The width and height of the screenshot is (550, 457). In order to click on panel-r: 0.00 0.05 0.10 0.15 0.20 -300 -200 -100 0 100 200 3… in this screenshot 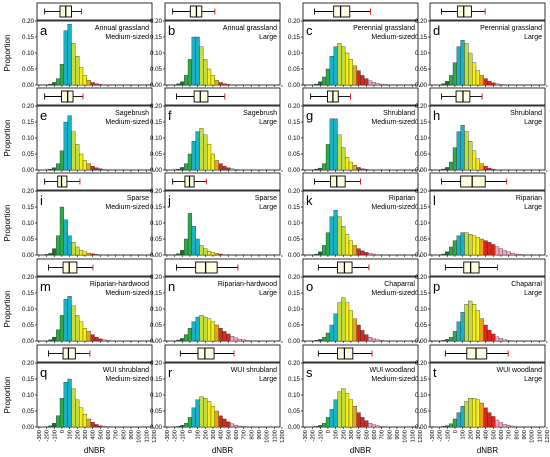, I will do `click(218, 399)`.